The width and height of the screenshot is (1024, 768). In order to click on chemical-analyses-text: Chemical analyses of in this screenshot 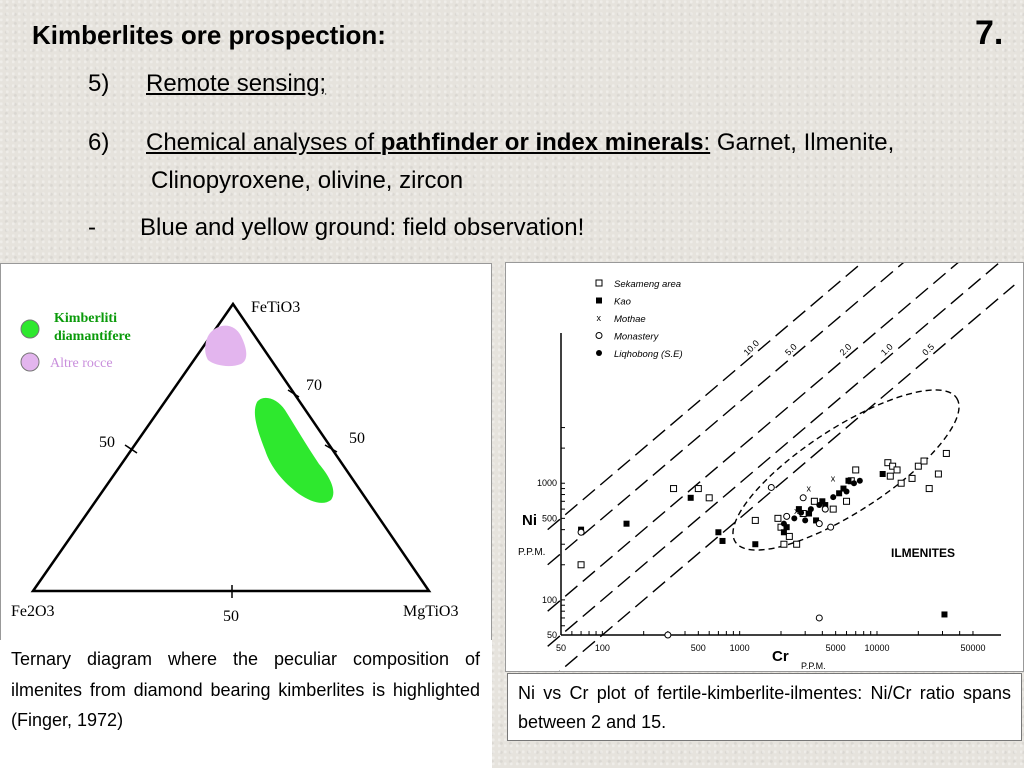, I will do `click(263, 142)`.